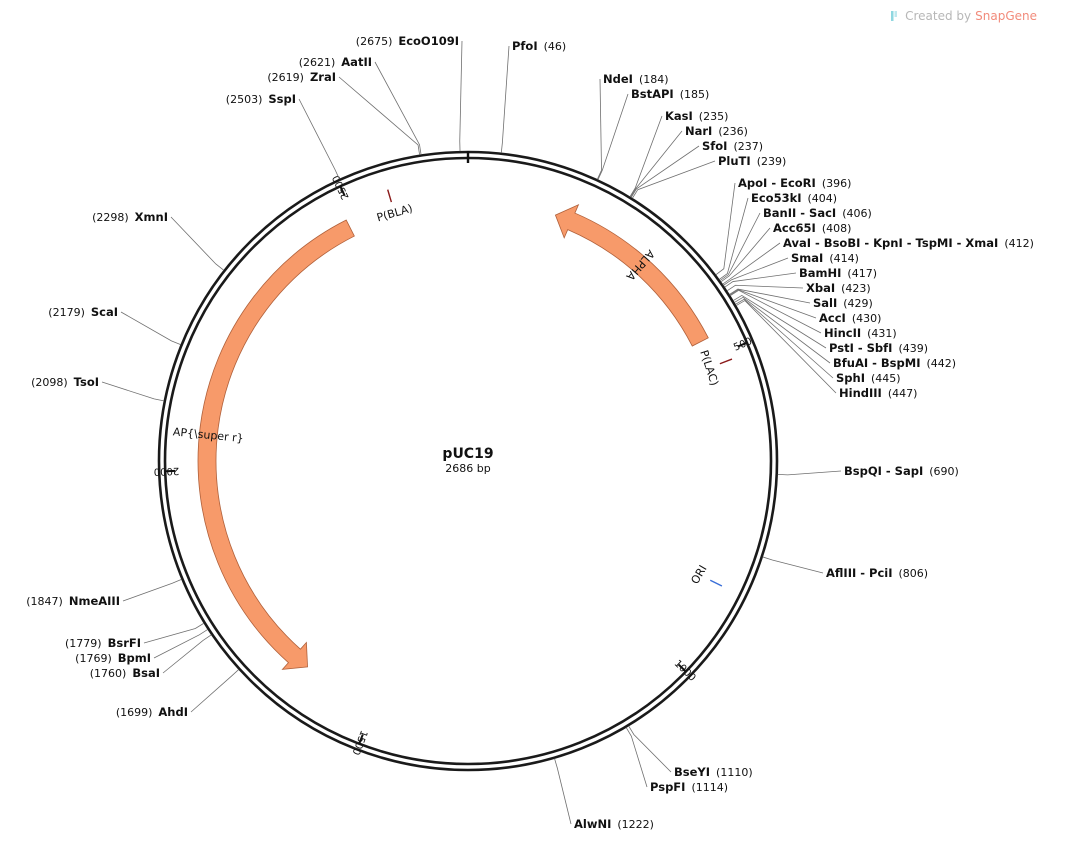  What do you see at coordinates (335, 62) in the screenshot?
I see `site-label: (2621) AatII` at bounding box center [335, 62].